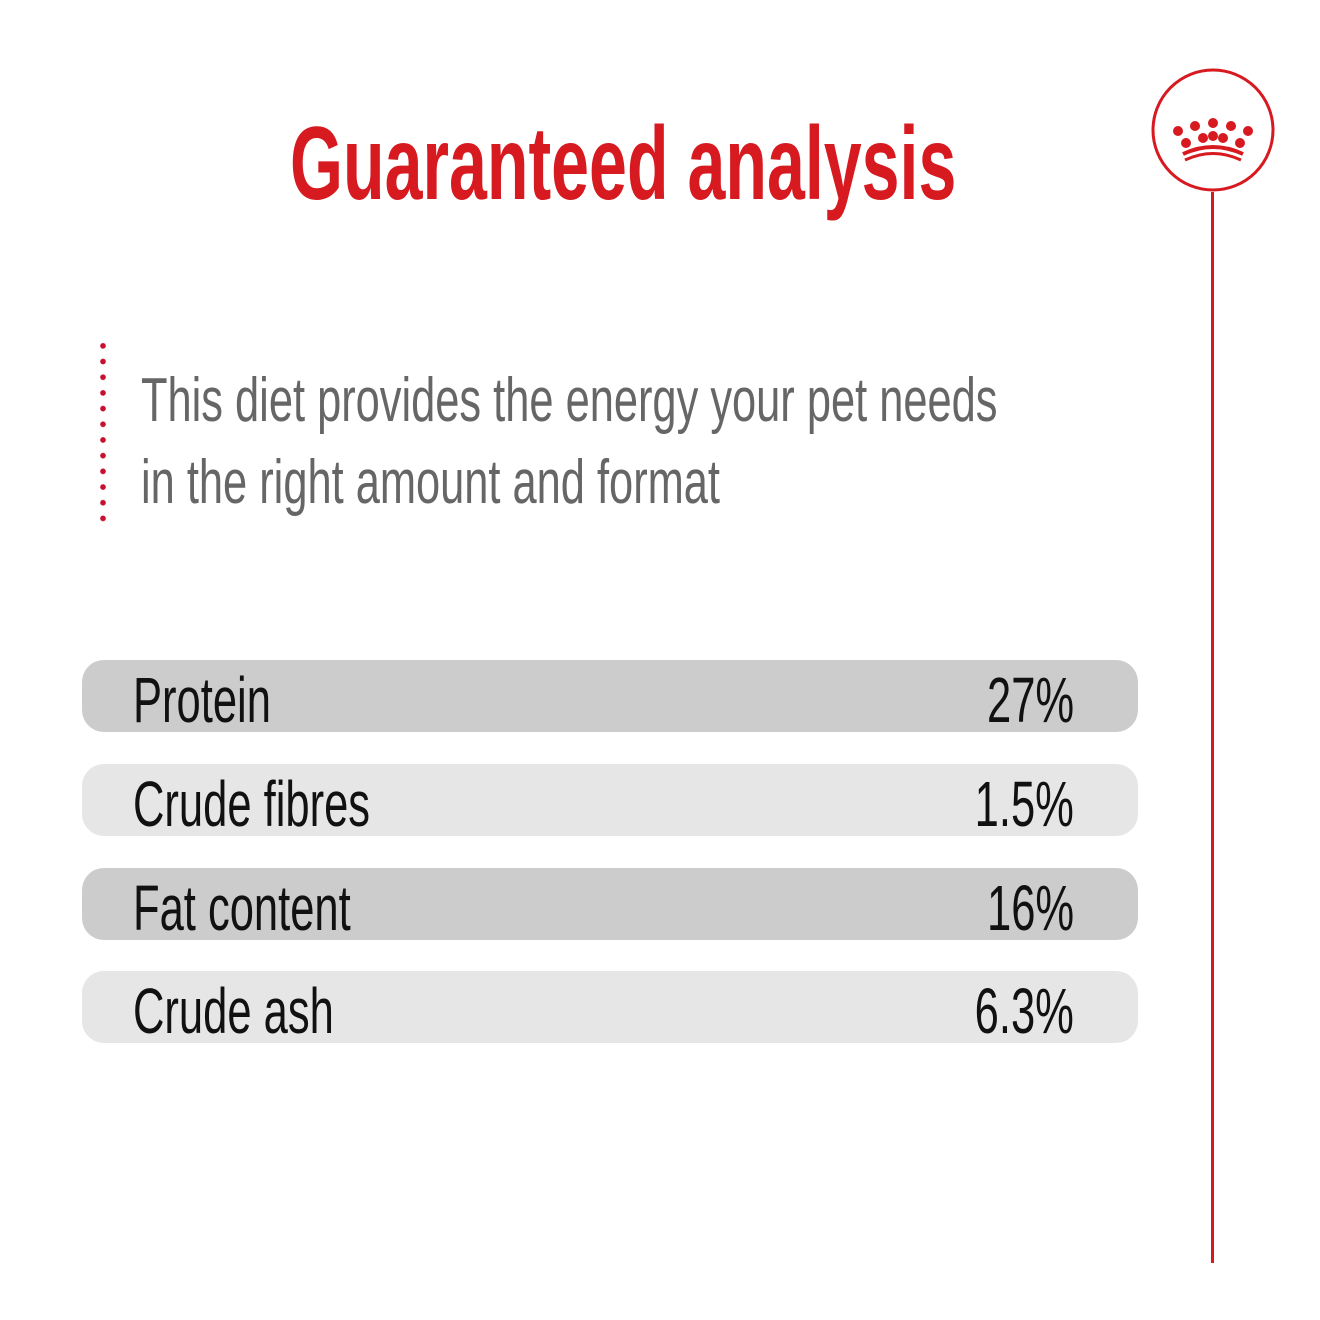 The image size is (1320, 1320). What do you see at coordinates (623, 164) in the screenshot?
I see `page-title: Guaranteed analysis` at bounding box center [623, 164].